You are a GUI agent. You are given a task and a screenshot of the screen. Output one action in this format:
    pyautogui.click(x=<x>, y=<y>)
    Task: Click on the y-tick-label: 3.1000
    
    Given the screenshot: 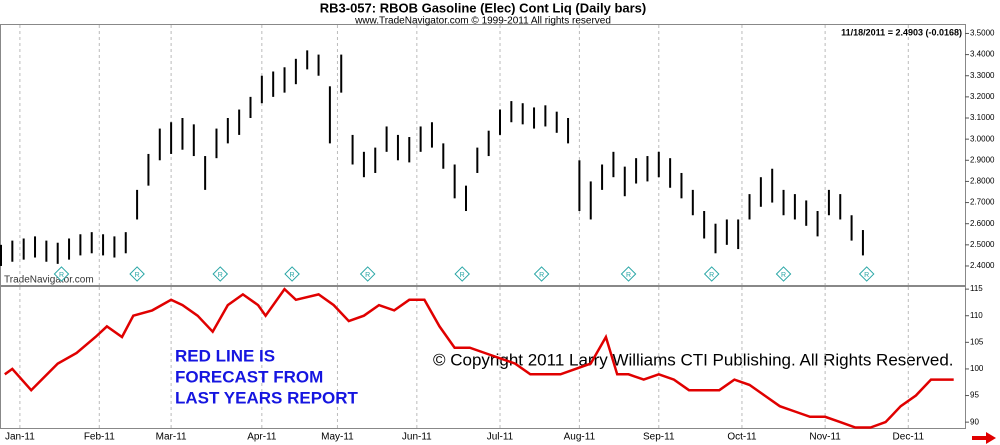 What is the action you would take?
    pyautogui.click(x=982, y=117)
    